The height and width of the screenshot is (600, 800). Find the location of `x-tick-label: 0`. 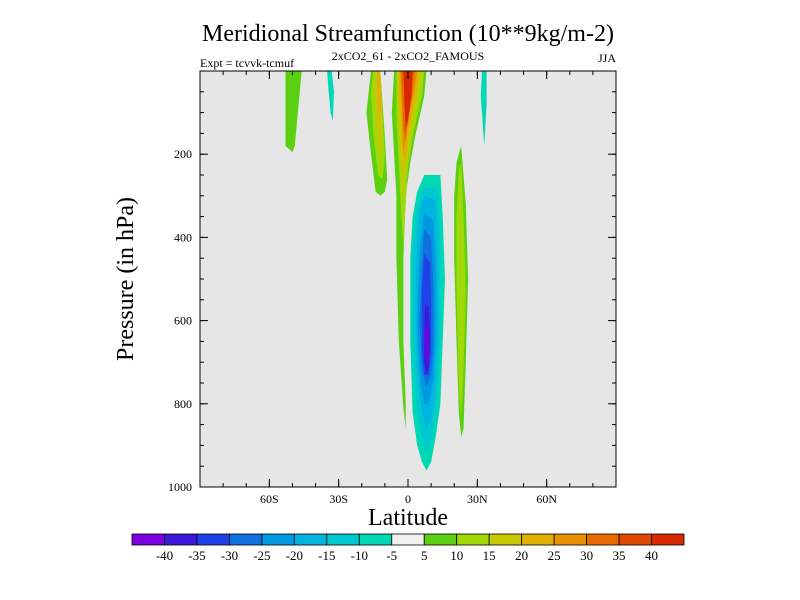

x-tick-label: 0 is located at coordinates (408, 499).